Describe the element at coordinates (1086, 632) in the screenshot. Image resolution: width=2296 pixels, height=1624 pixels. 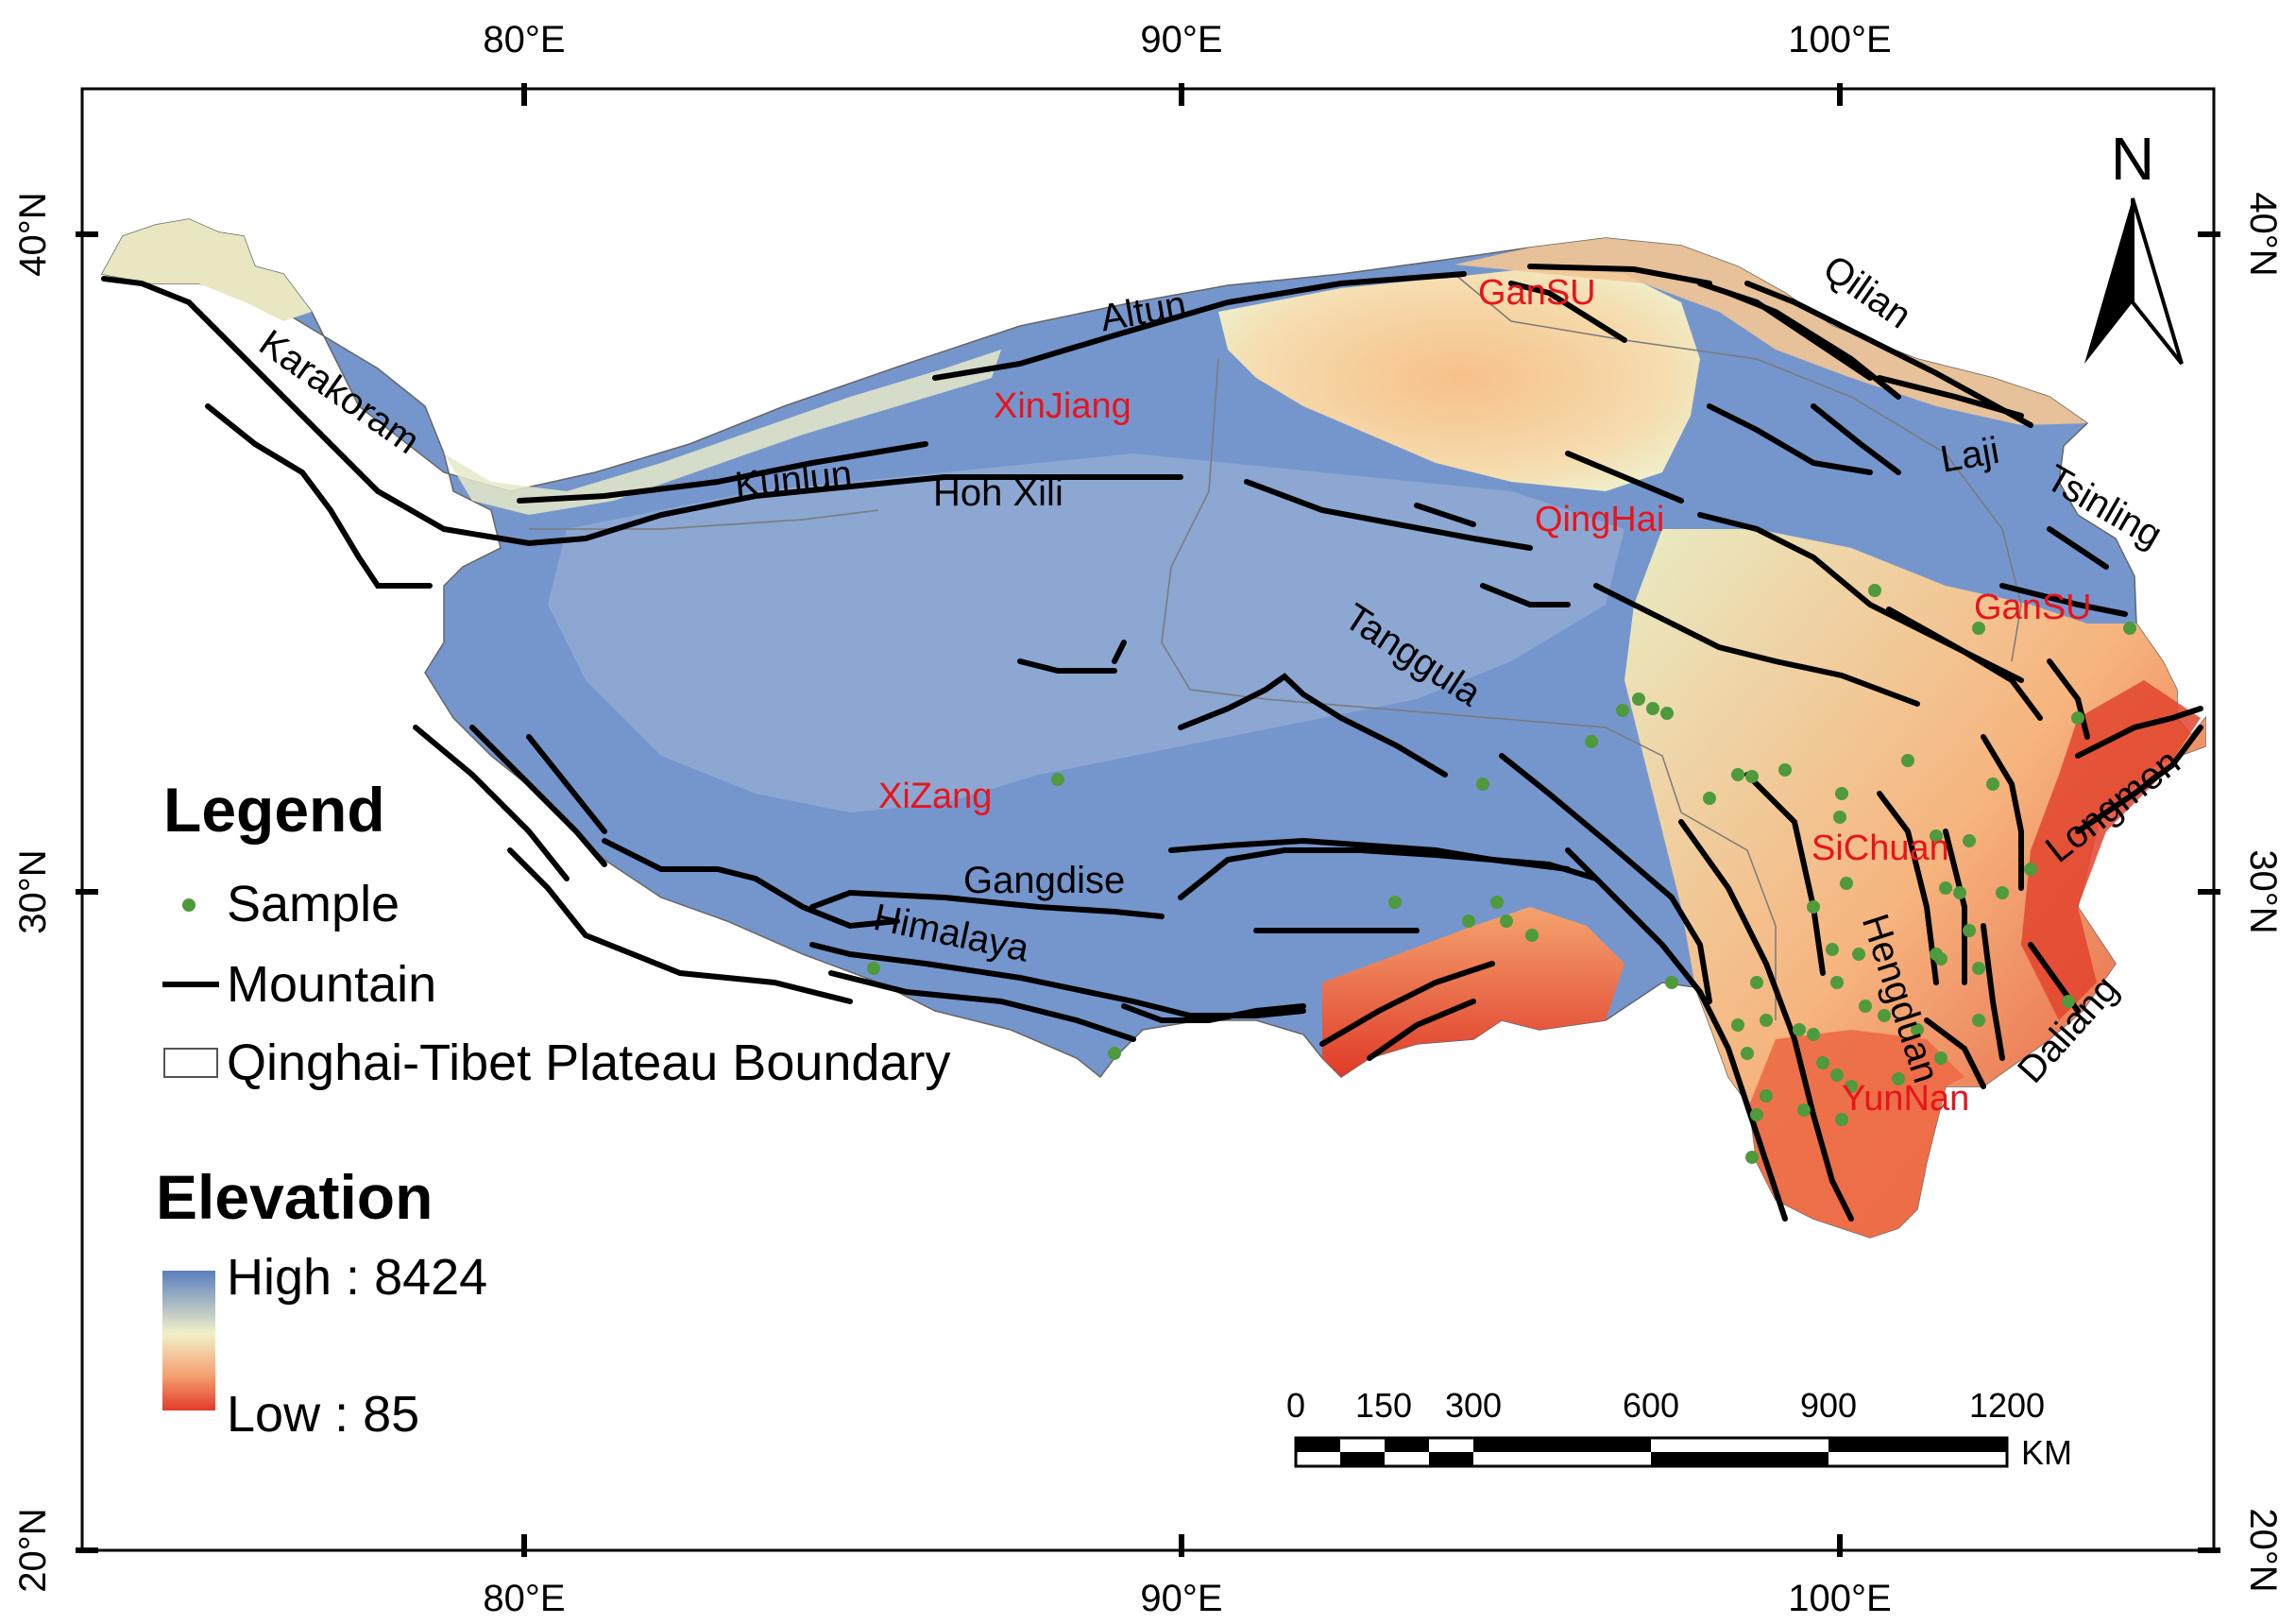
I see `central-plateau-zone` at that location.